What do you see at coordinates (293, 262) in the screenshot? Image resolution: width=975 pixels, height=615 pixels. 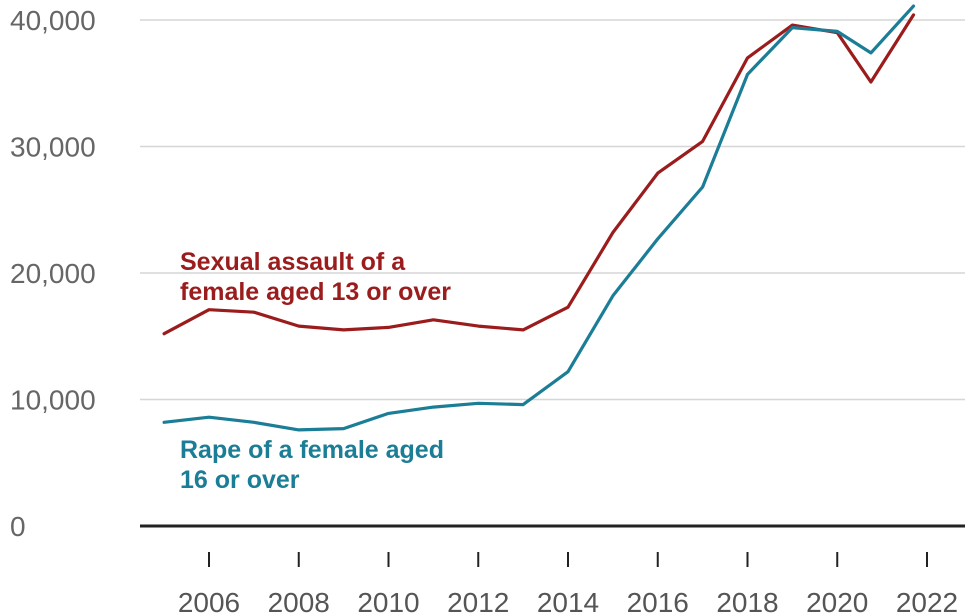 I see `series-label-sexual-assault-line-1: Sexual assault of a` at bounding box center [293, 262].